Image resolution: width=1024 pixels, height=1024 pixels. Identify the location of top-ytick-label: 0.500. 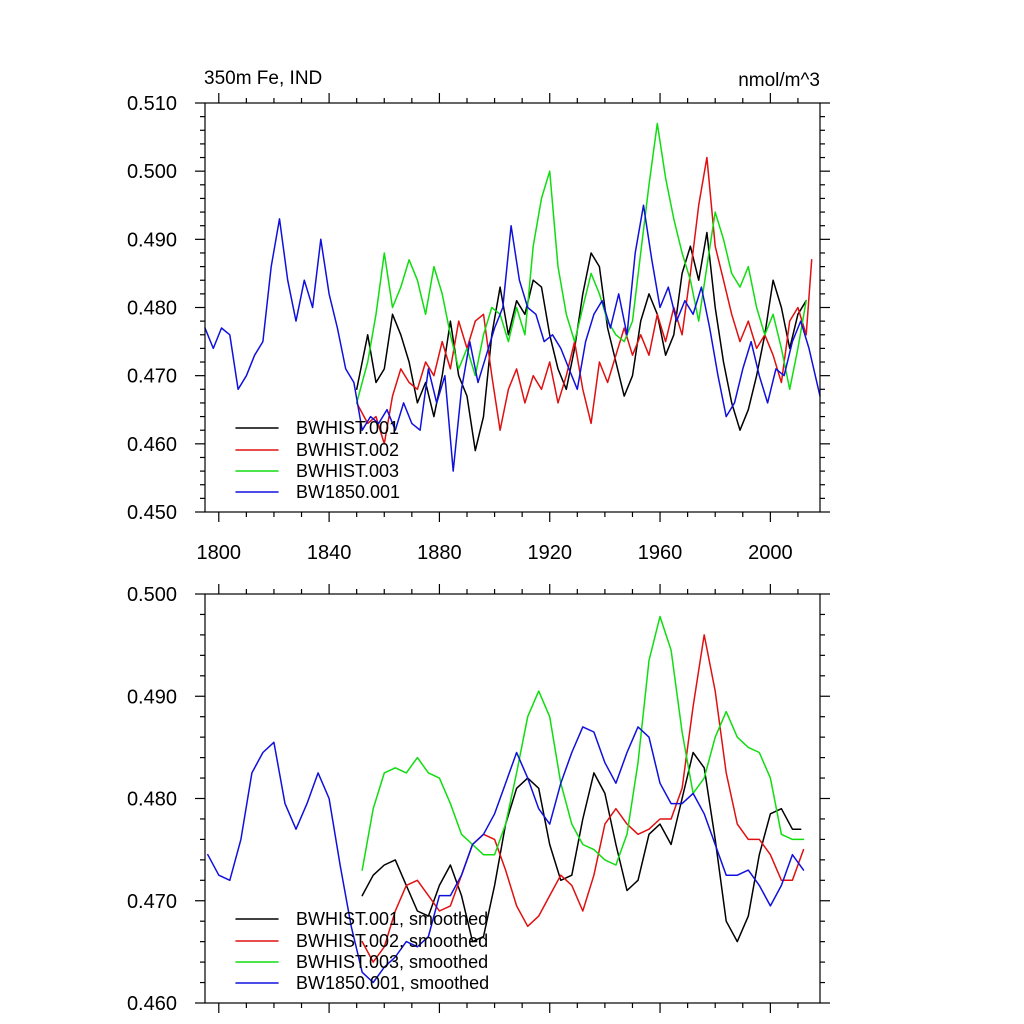
(152, 172).